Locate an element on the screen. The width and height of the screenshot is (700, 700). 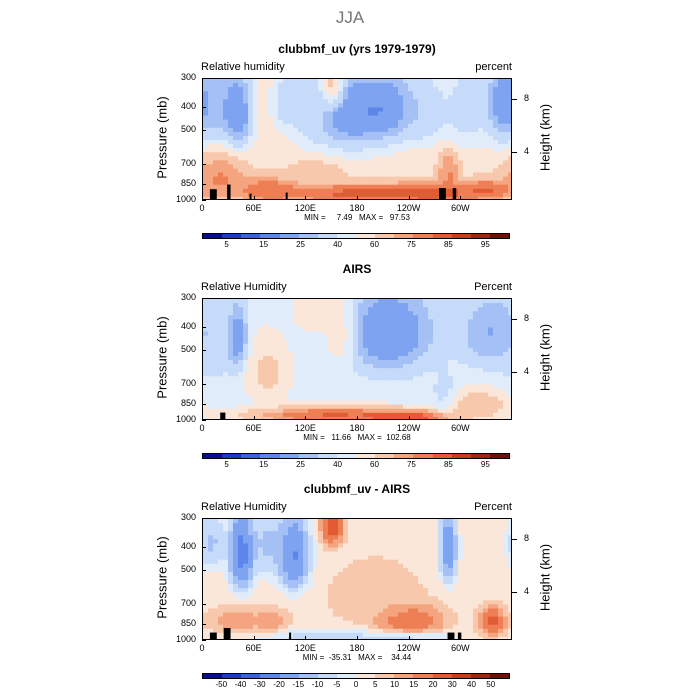
colorbar-label: 25 is located at coordinates (300, 244).